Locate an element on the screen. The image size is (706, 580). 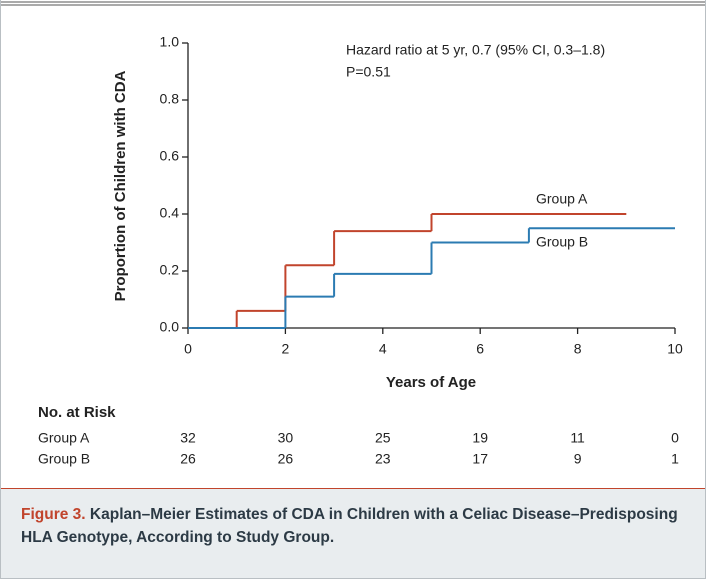
risk-count: 0 is located at coordinates (675, 438).